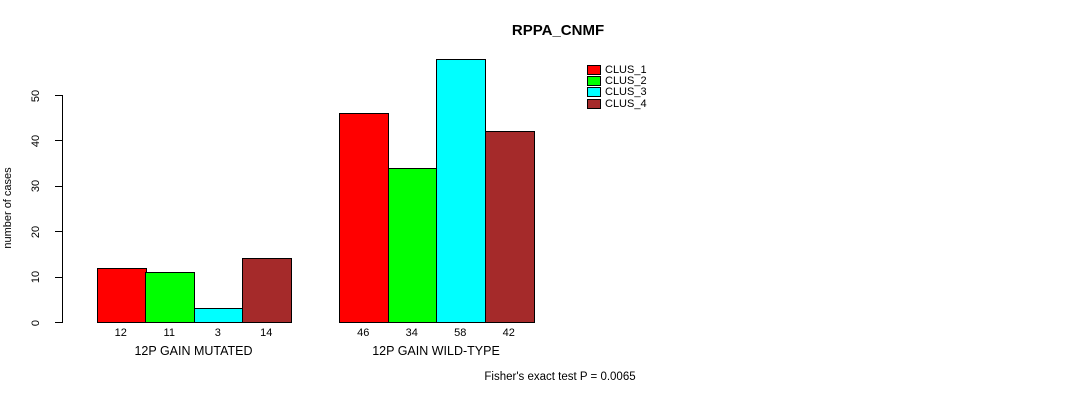  Describe the element at coordinates (266, 333) in the screenshot. I see `bar-value-label: 14` at that location.